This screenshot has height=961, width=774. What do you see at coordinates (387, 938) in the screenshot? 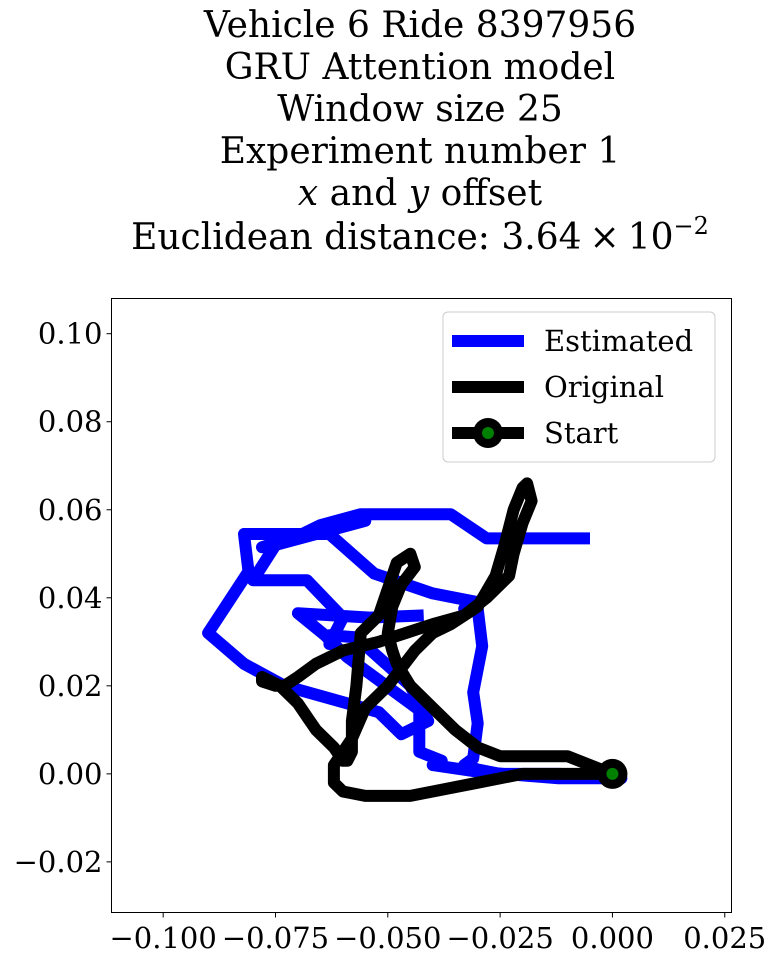
I see `x-tick-label: −0.050` at bounding box center [387, 938].